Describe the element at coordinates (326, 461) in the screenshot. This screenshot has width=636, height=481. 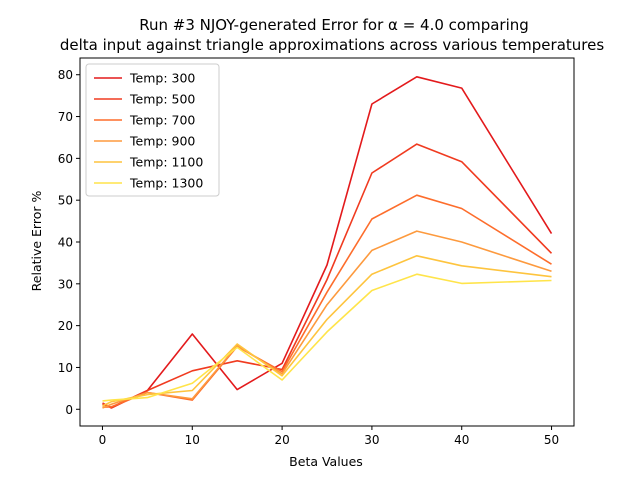
I see `x-axis-label: Beta Values` at that location.